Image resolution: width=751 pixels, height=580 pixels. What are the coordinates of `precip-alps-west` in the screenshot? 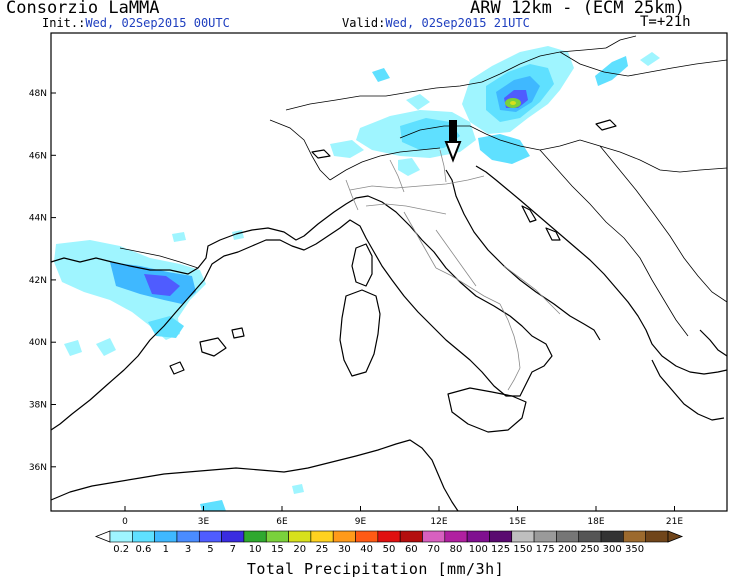 It's located at (381, 75).